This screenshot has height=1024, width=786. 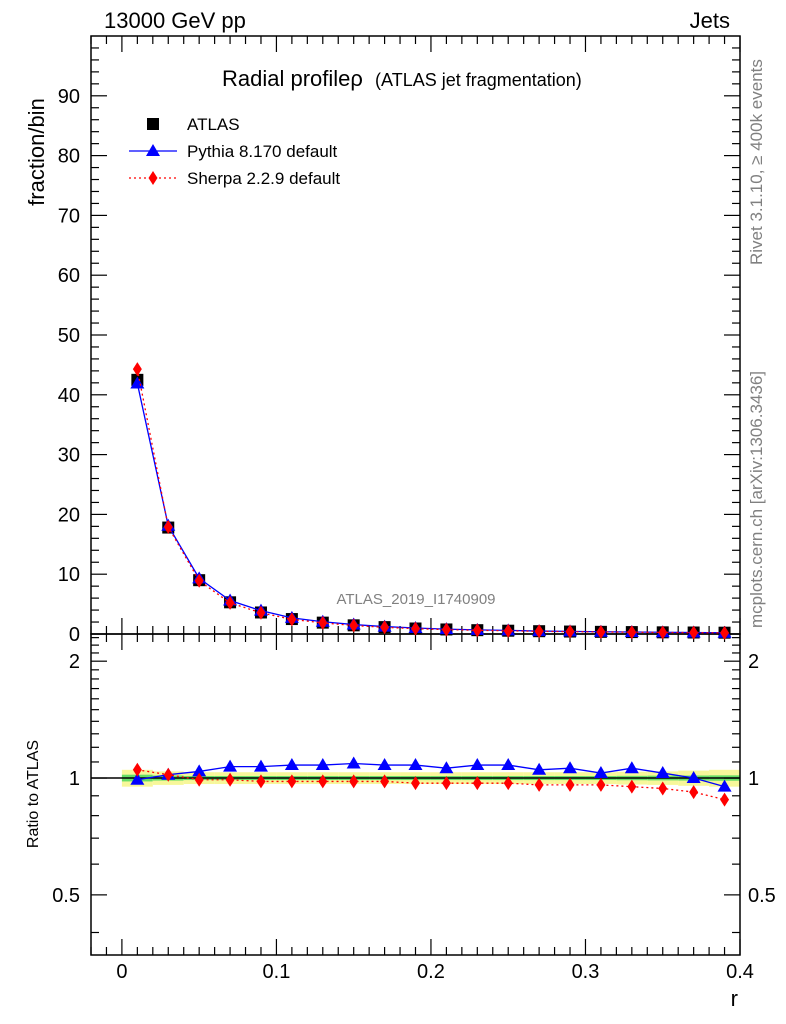 I want to click on x-tick-label: 0, so click(x=121, y=972).